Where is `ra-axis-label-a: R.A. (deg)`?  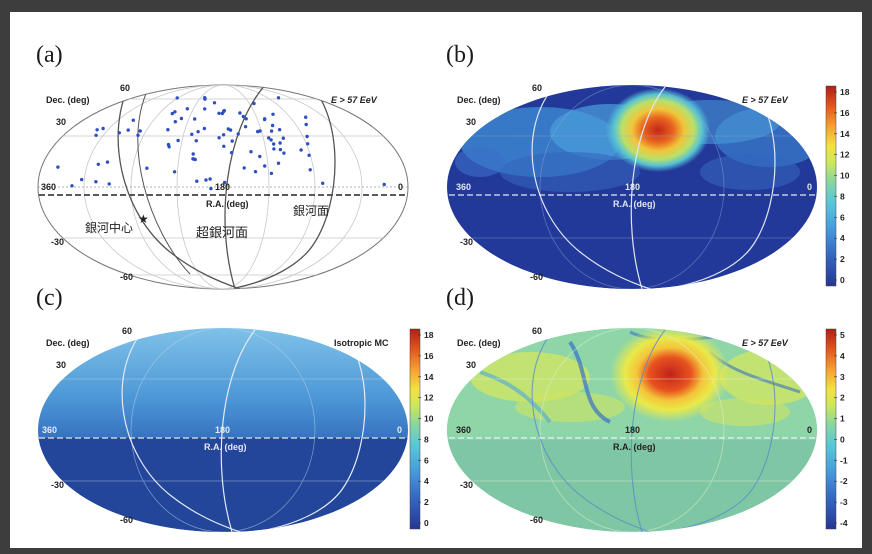
ra-axis-label-a: R.A. (deg) is located at coordinates (227, 204).